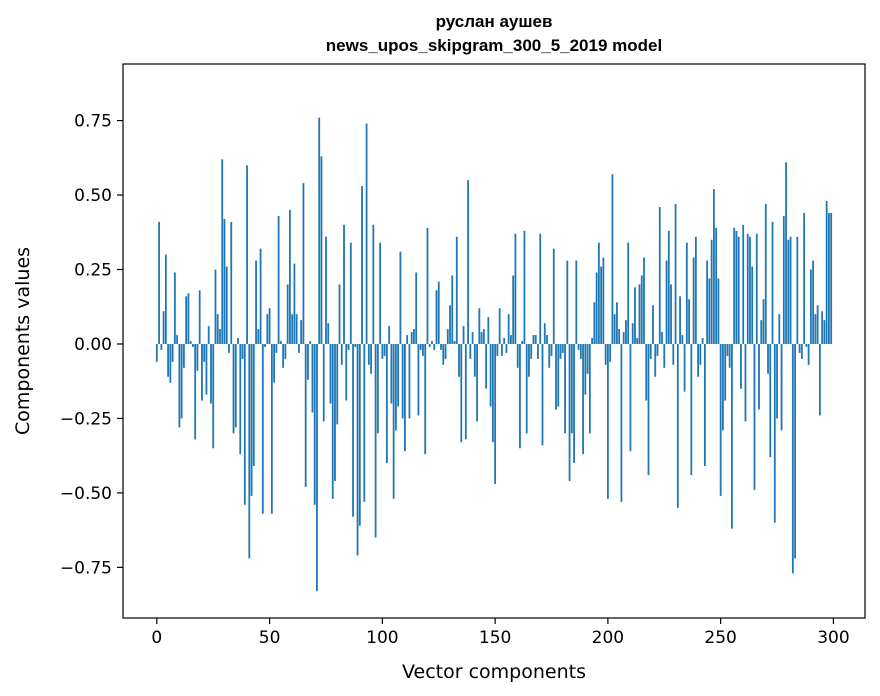  What do you see at coordinates (494, 45) in the screenshot?
I see `chart-title-line2: news_upos_skipgram_300_5_2019 model` at bounding box center [494, 45].